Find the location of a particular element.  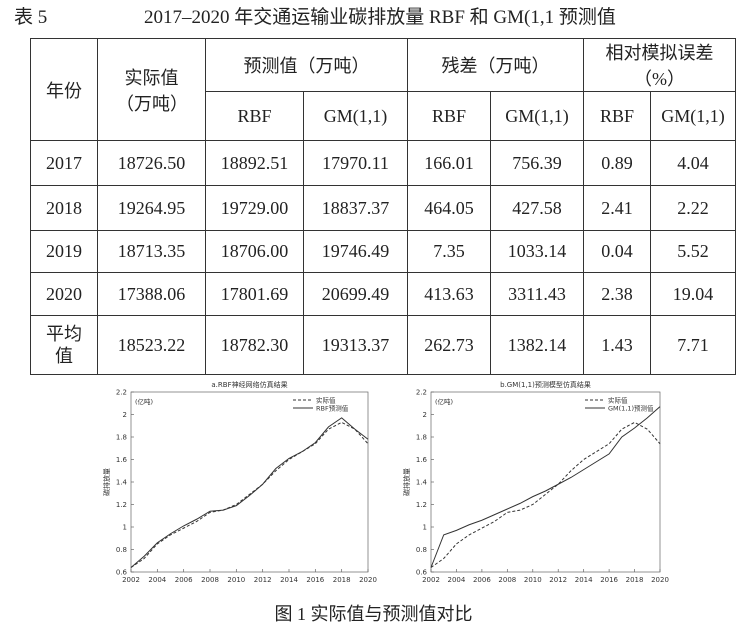

table-cell: 1.43 is located at coordinates (617, 345).